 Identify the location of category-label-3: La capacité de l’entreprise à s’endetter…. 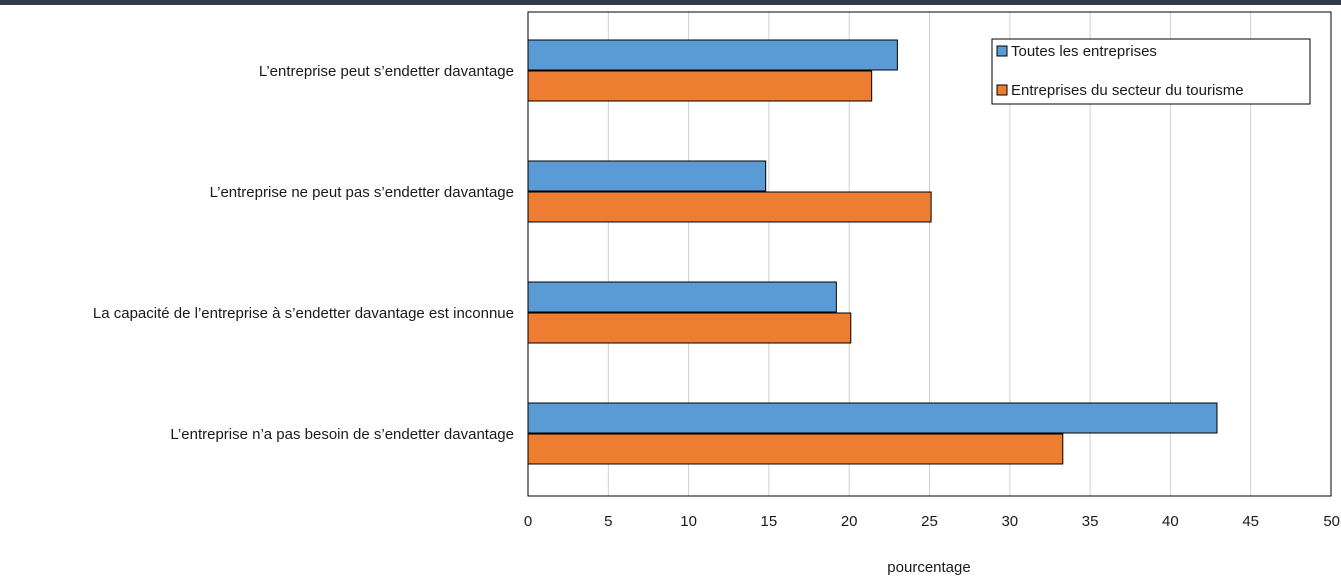
(303, 313).